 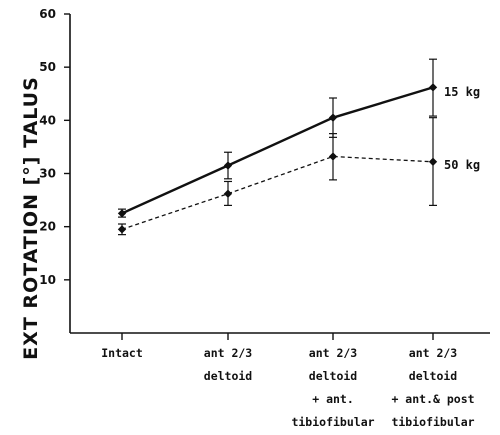 What do you see at coordinates (277, 192) in the screenshot?
I see `series-line` at bounding box center [277, 192].